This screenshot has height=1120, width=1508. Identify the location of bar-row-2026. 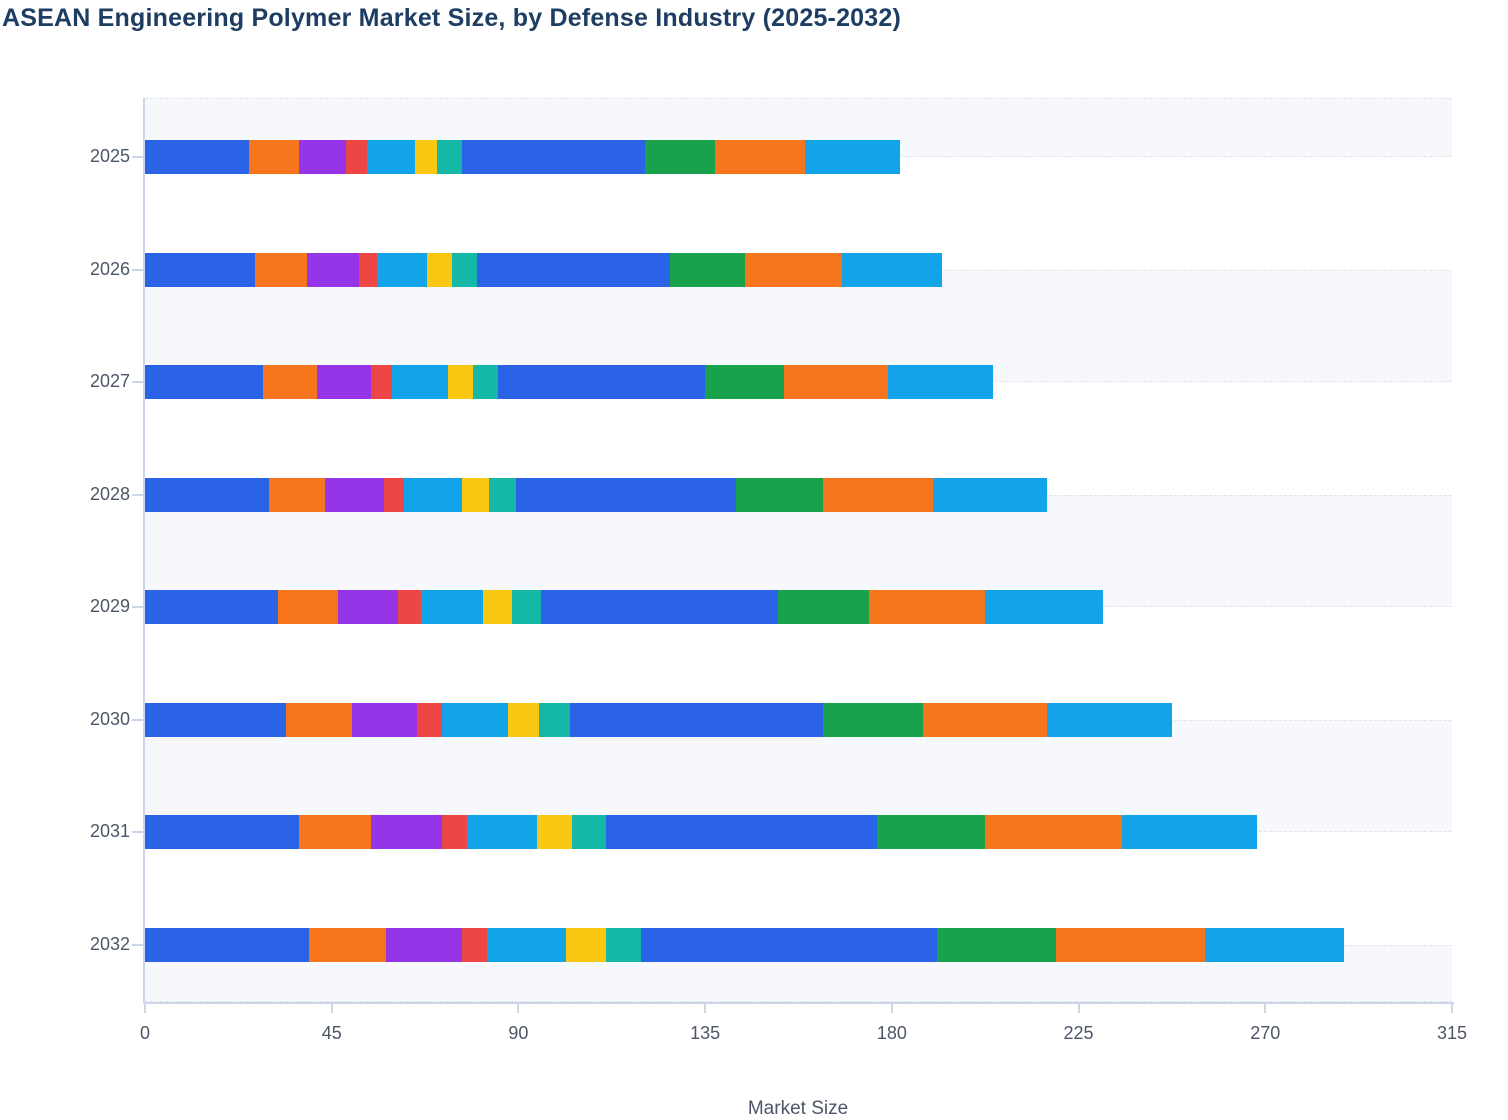
(543, 269).